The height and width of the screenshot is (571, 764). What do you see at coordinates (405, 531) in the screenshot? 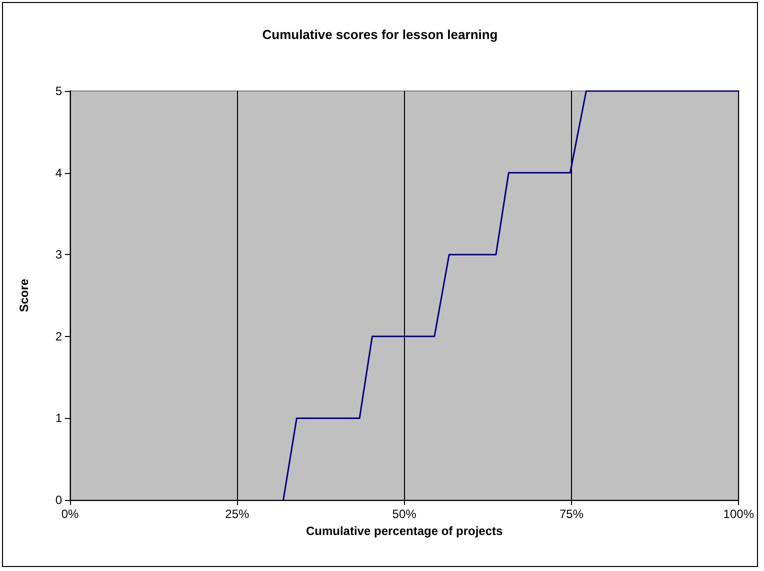
I see `x-axis-title: Cumulative percentage of projects` at bounding box center [405, 531].